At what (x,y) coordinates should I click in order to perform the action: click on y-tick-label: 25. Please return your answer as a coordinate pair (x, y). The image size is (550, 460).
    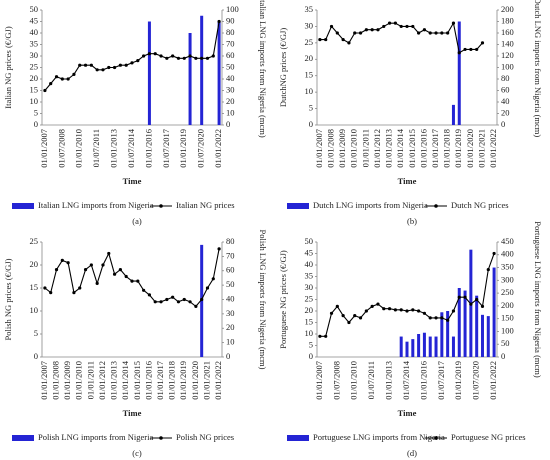
    Looking at the image, I should click on (34, 66).